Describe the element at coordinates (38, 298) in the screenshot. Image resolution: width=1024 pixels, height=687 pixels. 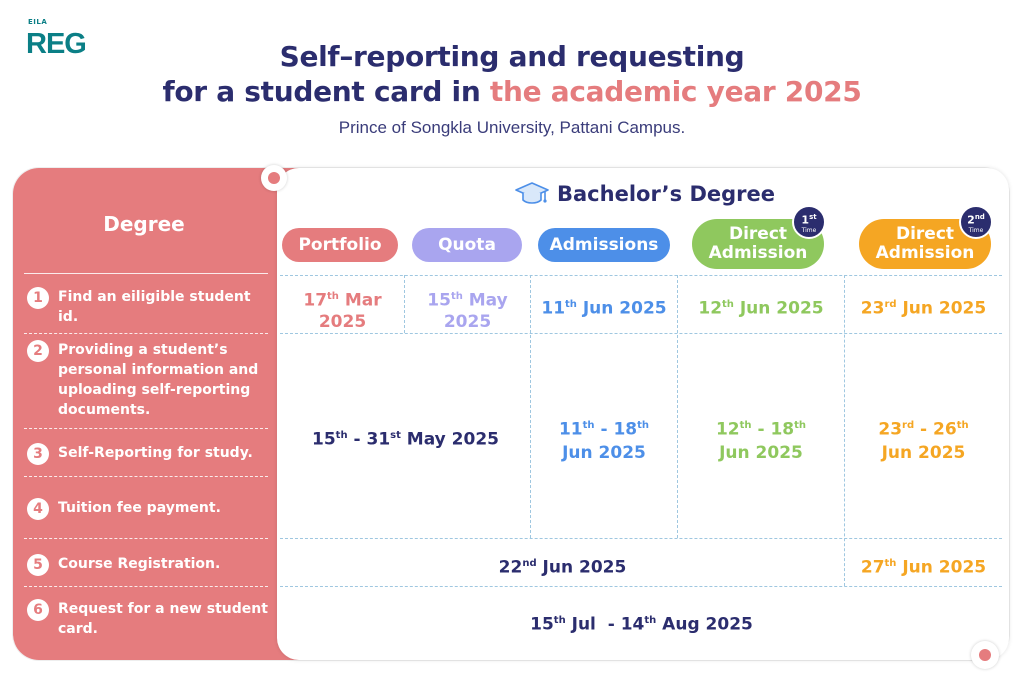
I see `step-number: 1` at that location.